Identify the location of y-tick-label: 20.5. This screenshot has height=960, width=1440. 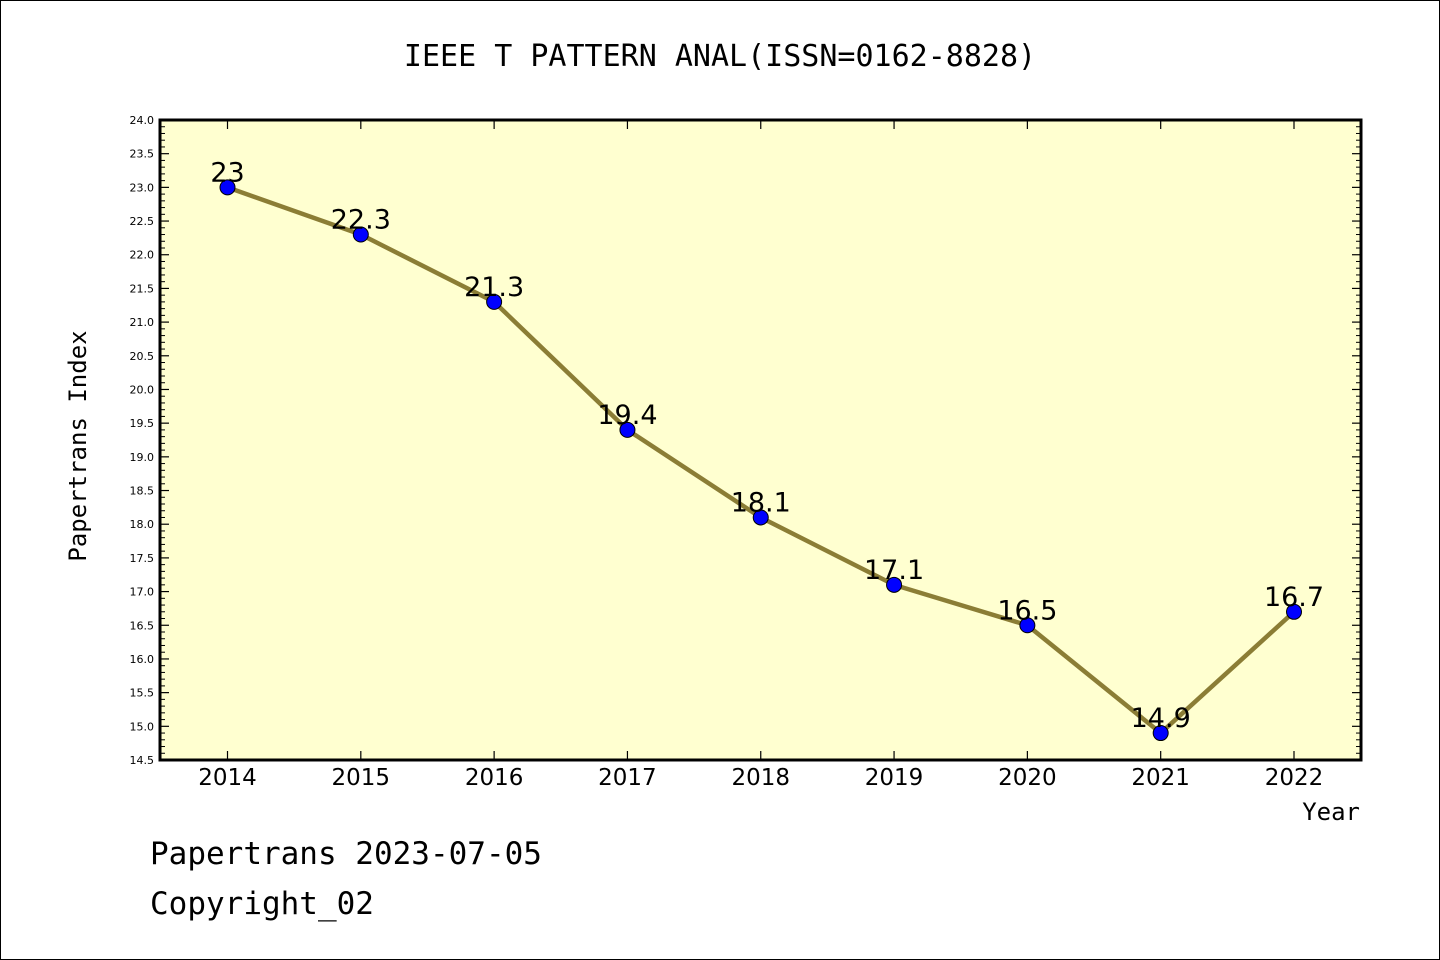
(142, 356).